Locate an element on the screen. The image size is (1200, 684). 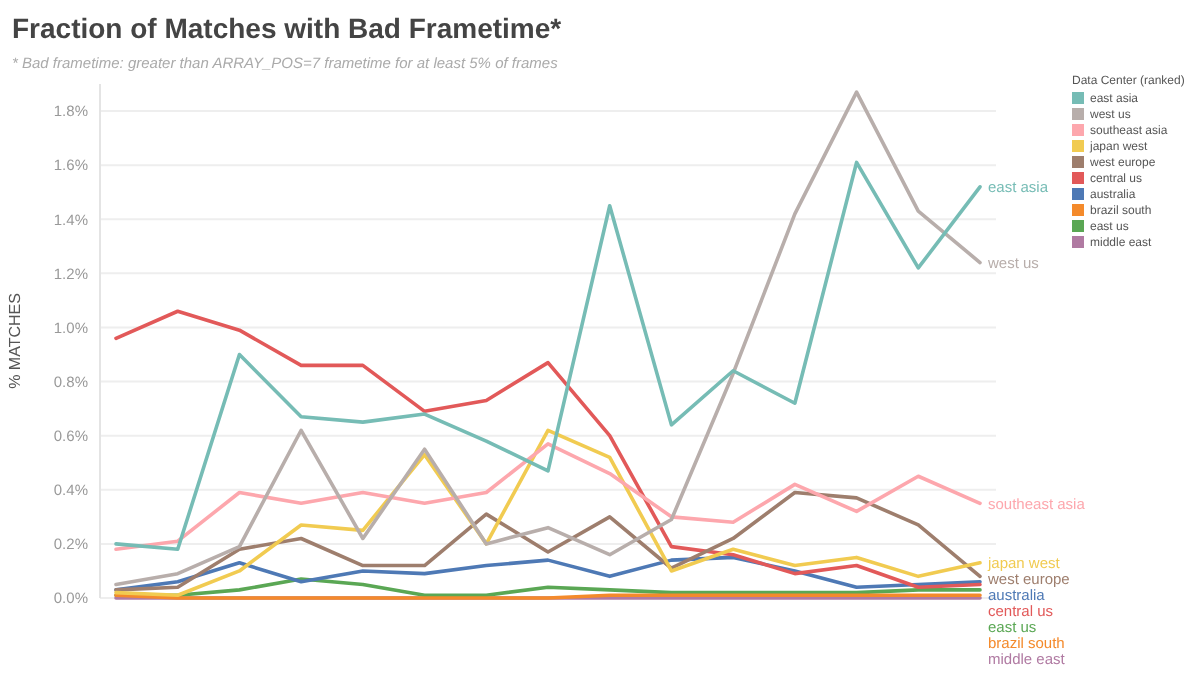
y-axis-title: % MATCHES is located at coordinates (15, 341).